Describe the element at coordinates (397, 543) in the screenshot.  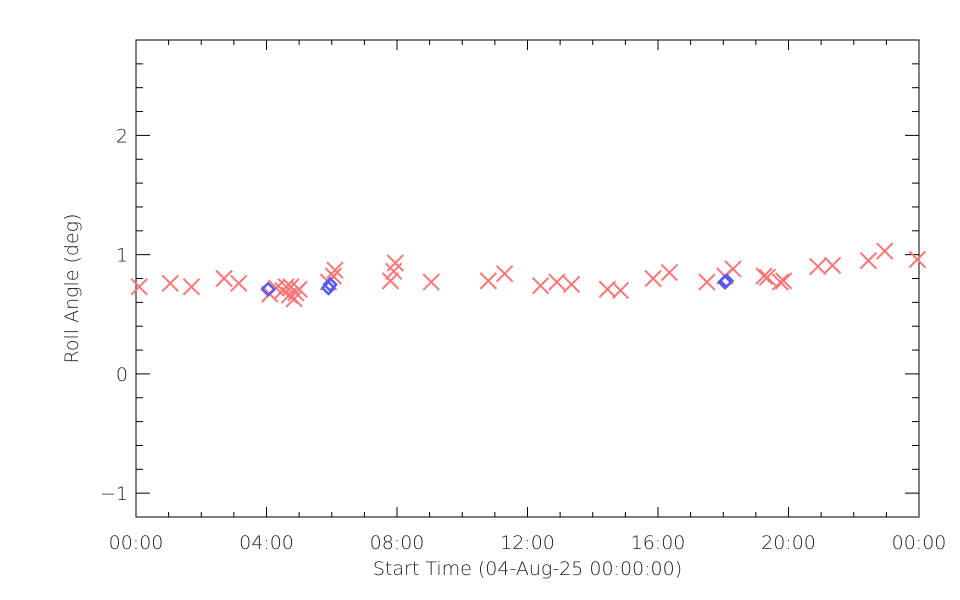
I see `x-tick-label: 08:00` at that location.